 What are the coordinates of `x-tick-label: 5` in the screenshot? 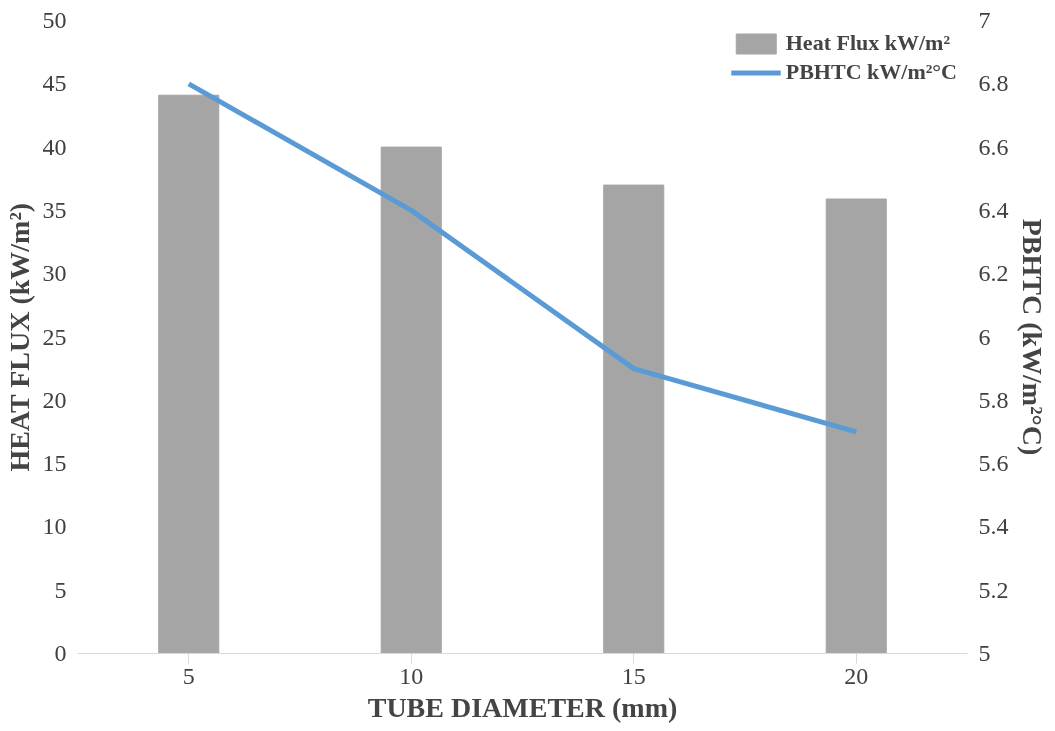 It's located at (188, 675).